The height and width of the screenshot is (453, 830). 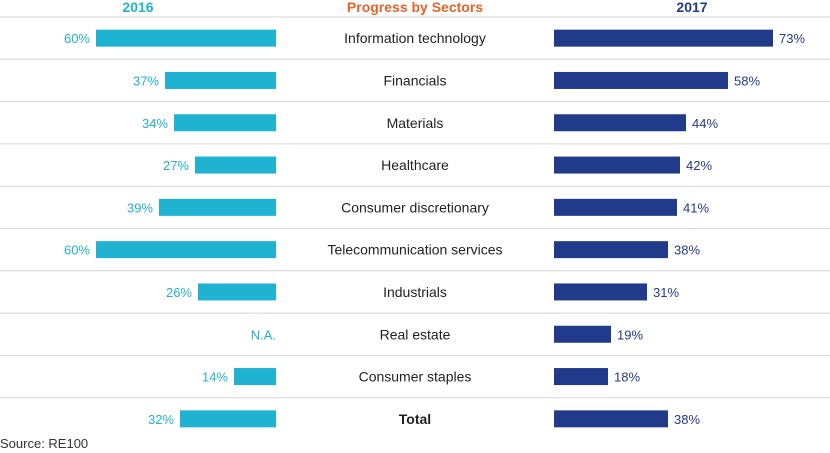 What do you see at coordinates (696, 207) in the screenshot?
I see `value-label-2017: 41%` at bounding box center [696, 207].